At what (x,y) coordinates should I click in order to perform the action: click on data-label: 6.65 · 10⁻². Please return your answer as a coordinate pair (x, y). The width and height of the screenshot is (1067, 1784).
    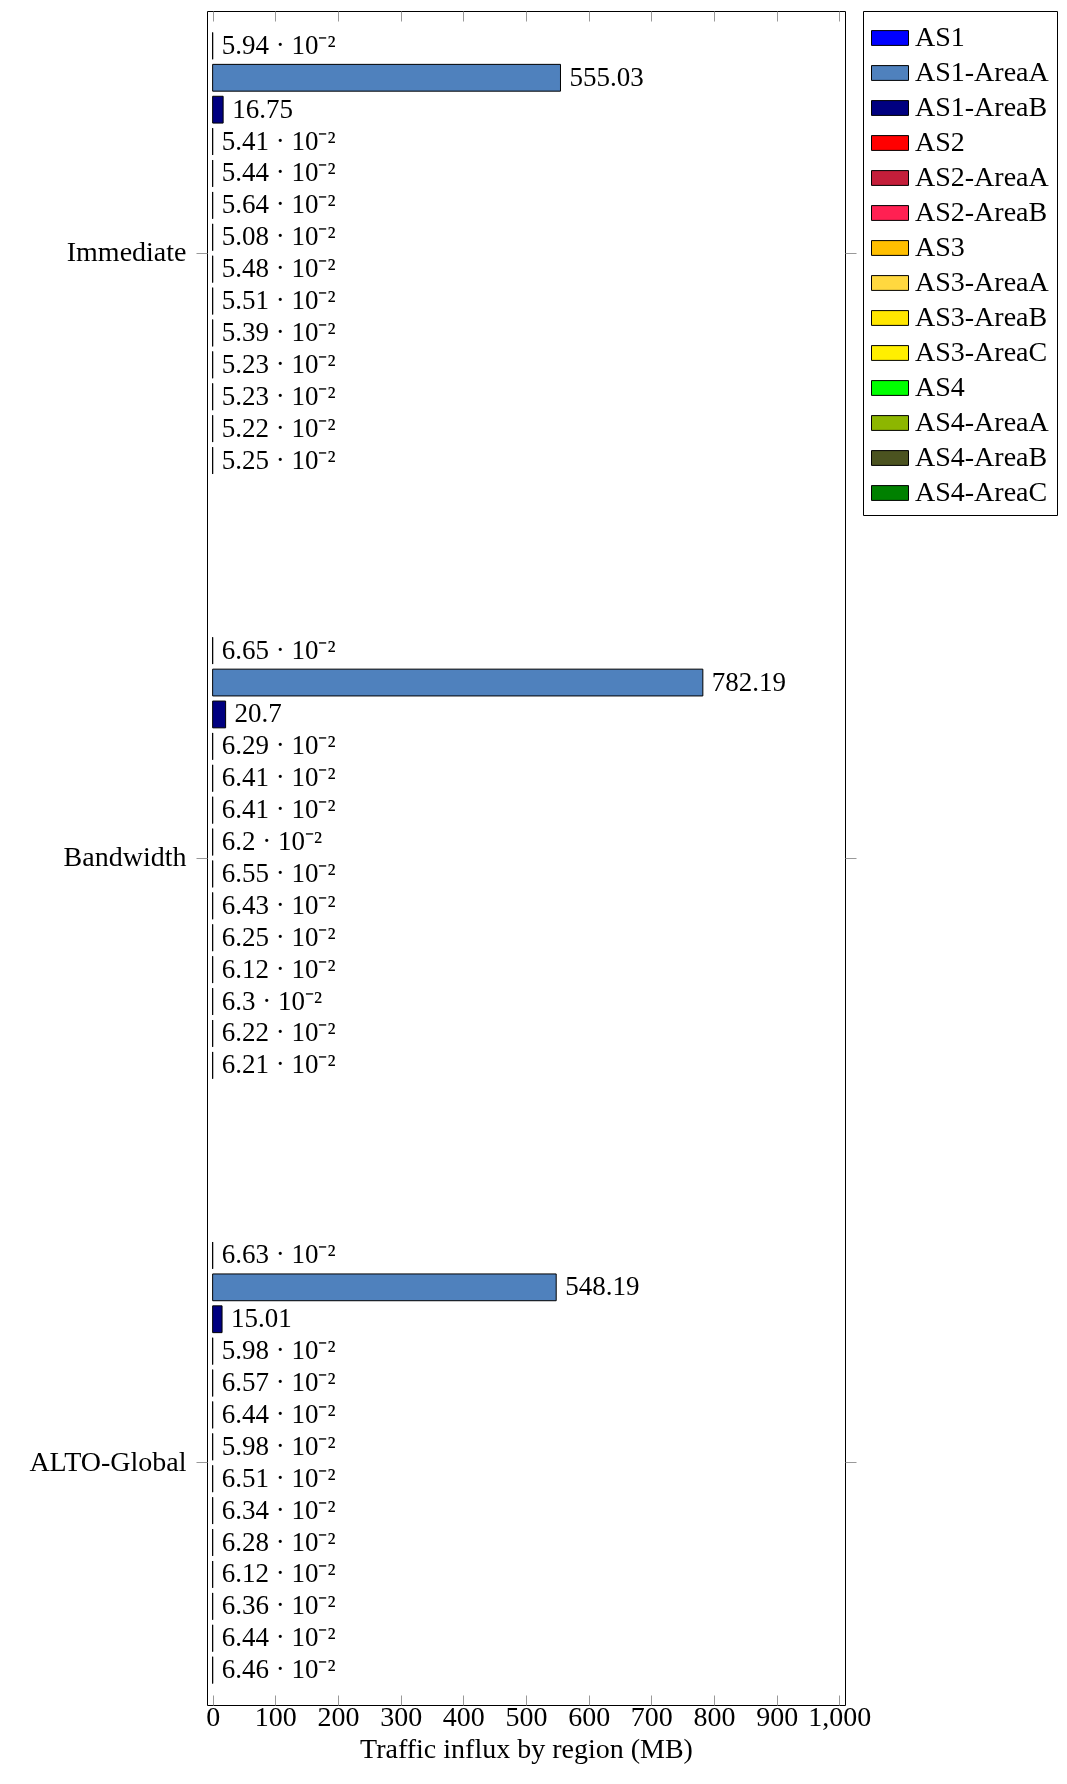
    Looking at the image, I should click on (278, 649).